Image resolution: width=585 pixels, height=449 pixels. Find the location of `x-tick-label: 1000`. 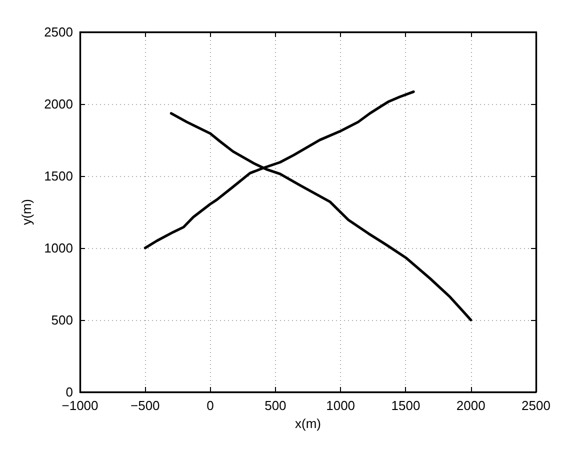

x-tick-label: 1000 is located at coordinates (341, 405).